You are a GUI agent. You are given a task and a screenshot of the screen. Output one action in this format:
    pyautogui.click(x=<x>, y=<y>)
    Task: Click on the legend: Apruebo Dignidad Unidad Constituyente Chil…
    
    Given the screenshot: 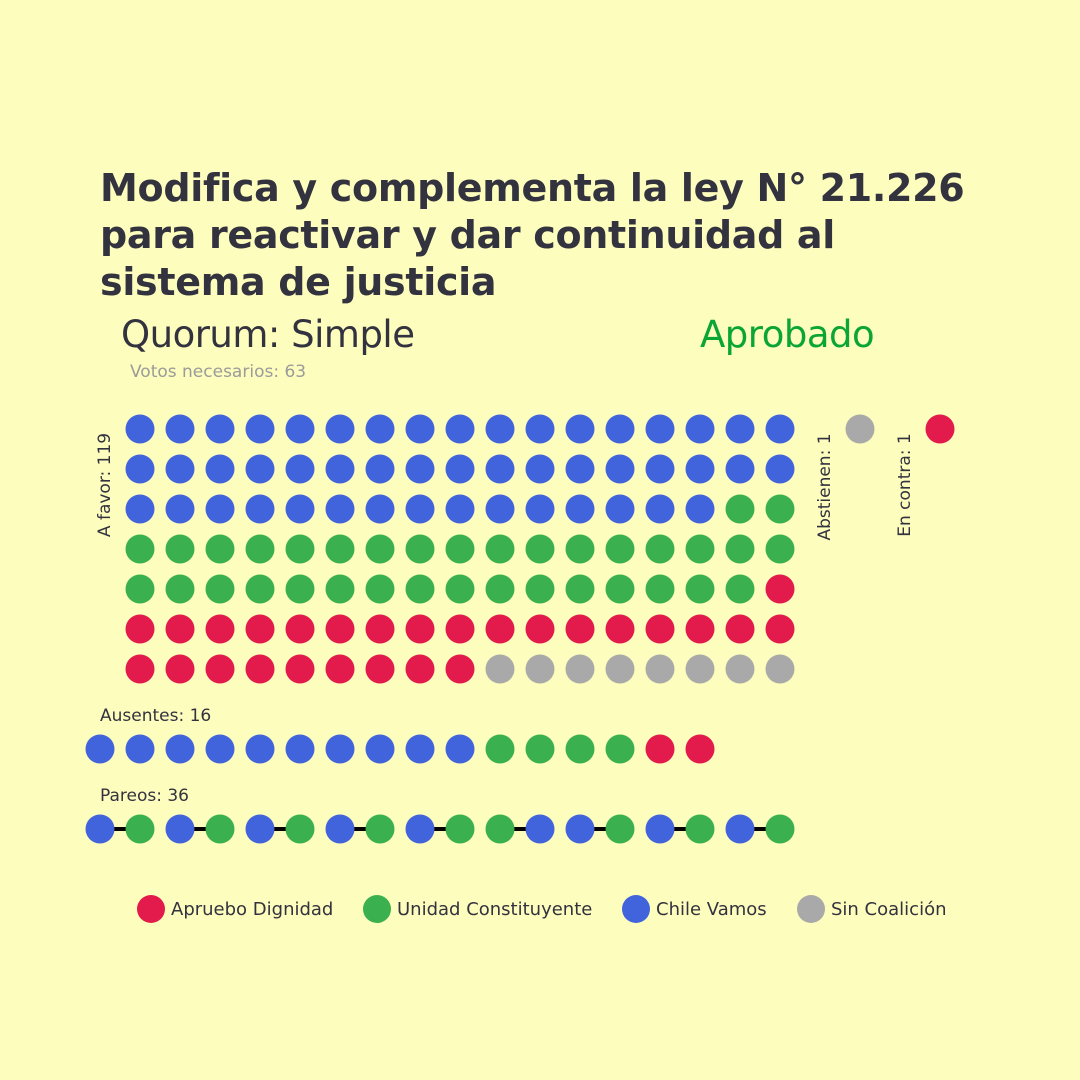 What is the action you would take?
    pyautogui.click(x=542, y=909)
    